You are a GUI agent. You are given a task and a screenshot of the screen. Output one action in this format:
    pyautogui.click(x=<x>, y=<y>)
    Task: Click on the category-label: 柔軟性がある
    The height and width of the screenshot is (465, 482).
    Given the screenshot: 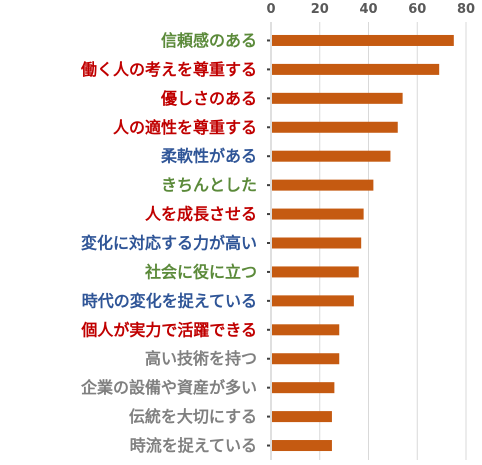 What is the action you would take?
    pyautogui.click(x=208, y=156)
    